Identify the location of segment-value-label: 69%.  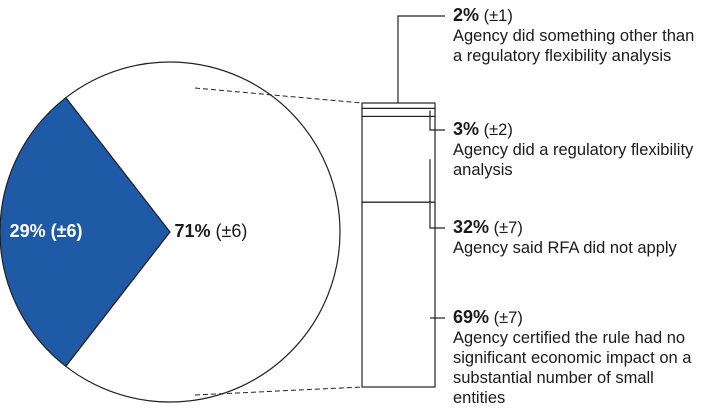
(471, 317).